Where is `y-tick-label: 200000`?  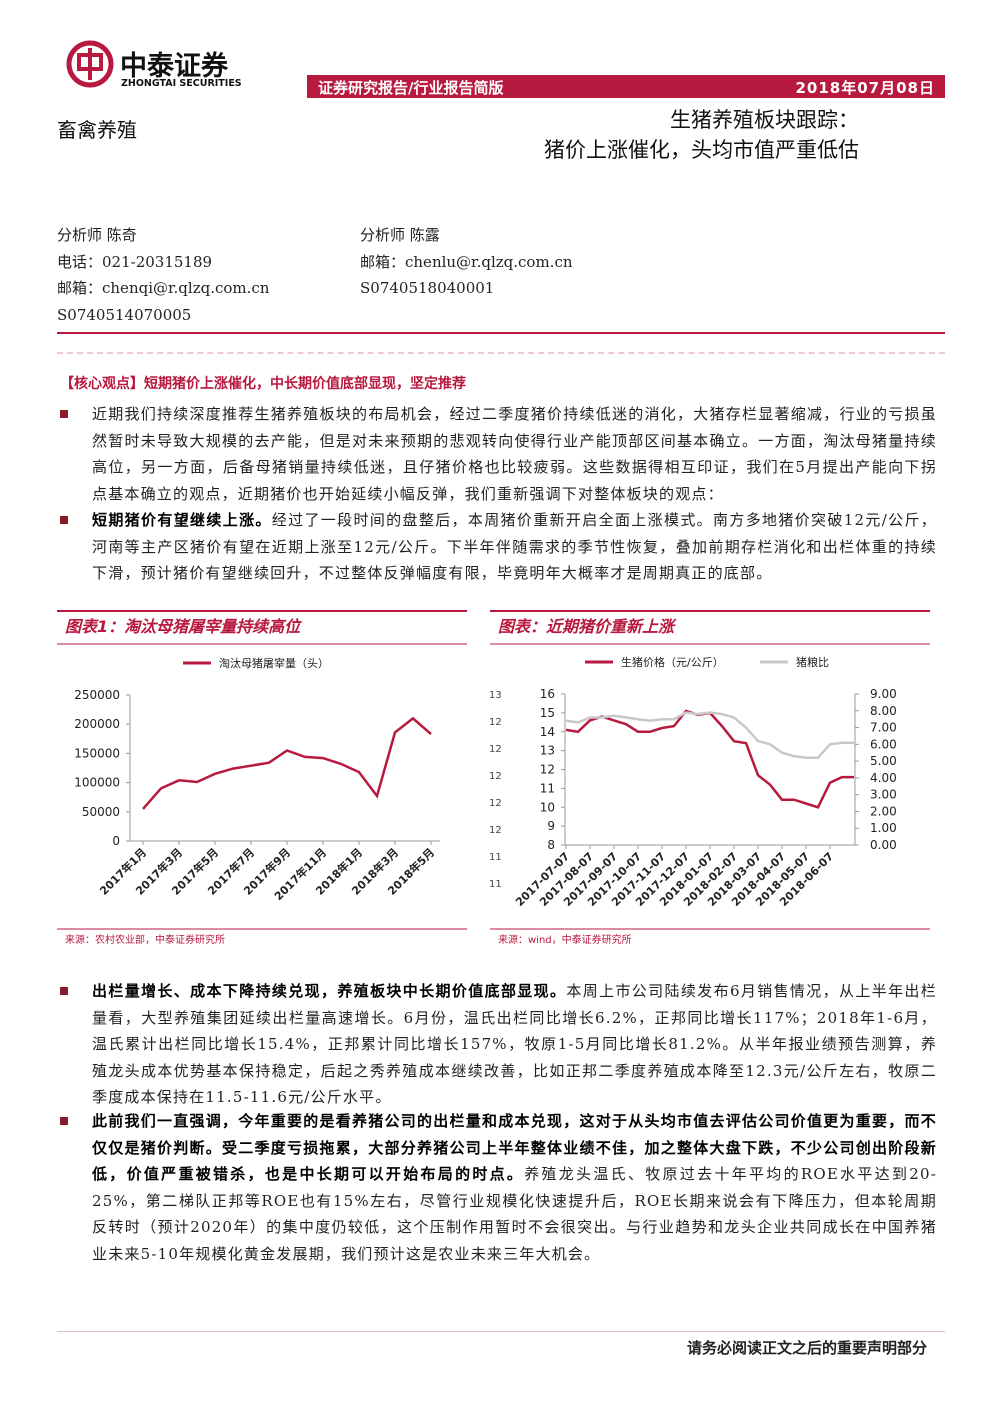
y-tick-label: 200000 is located at coordinates (97, 724).